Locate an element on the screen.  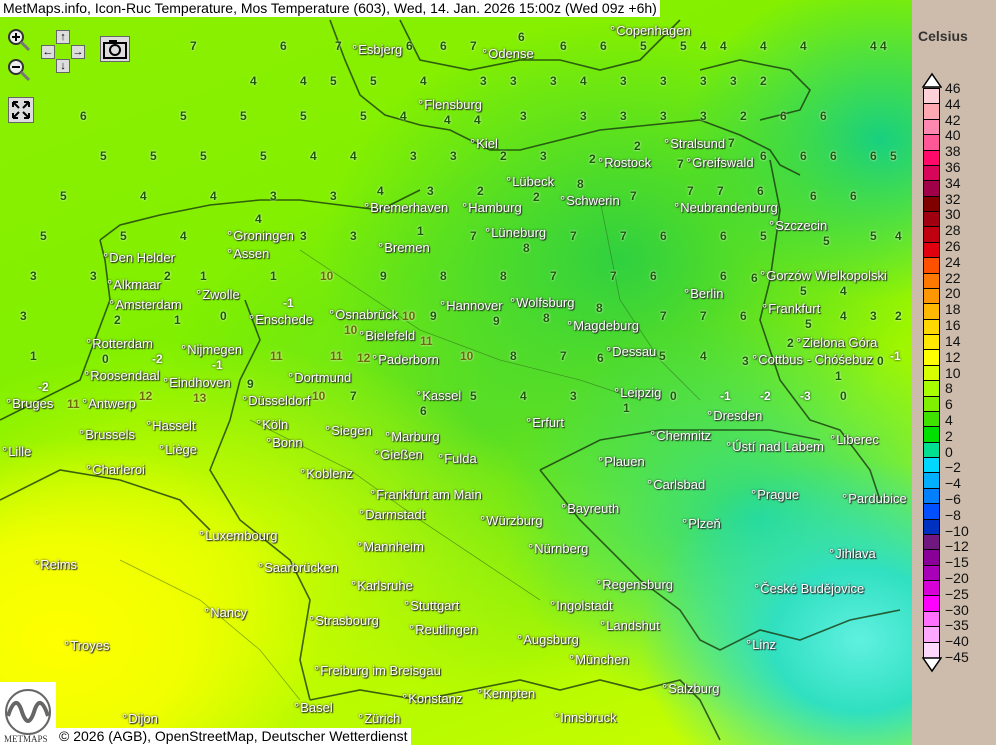
legend-label: −4 is located at coordinates (953, 483).